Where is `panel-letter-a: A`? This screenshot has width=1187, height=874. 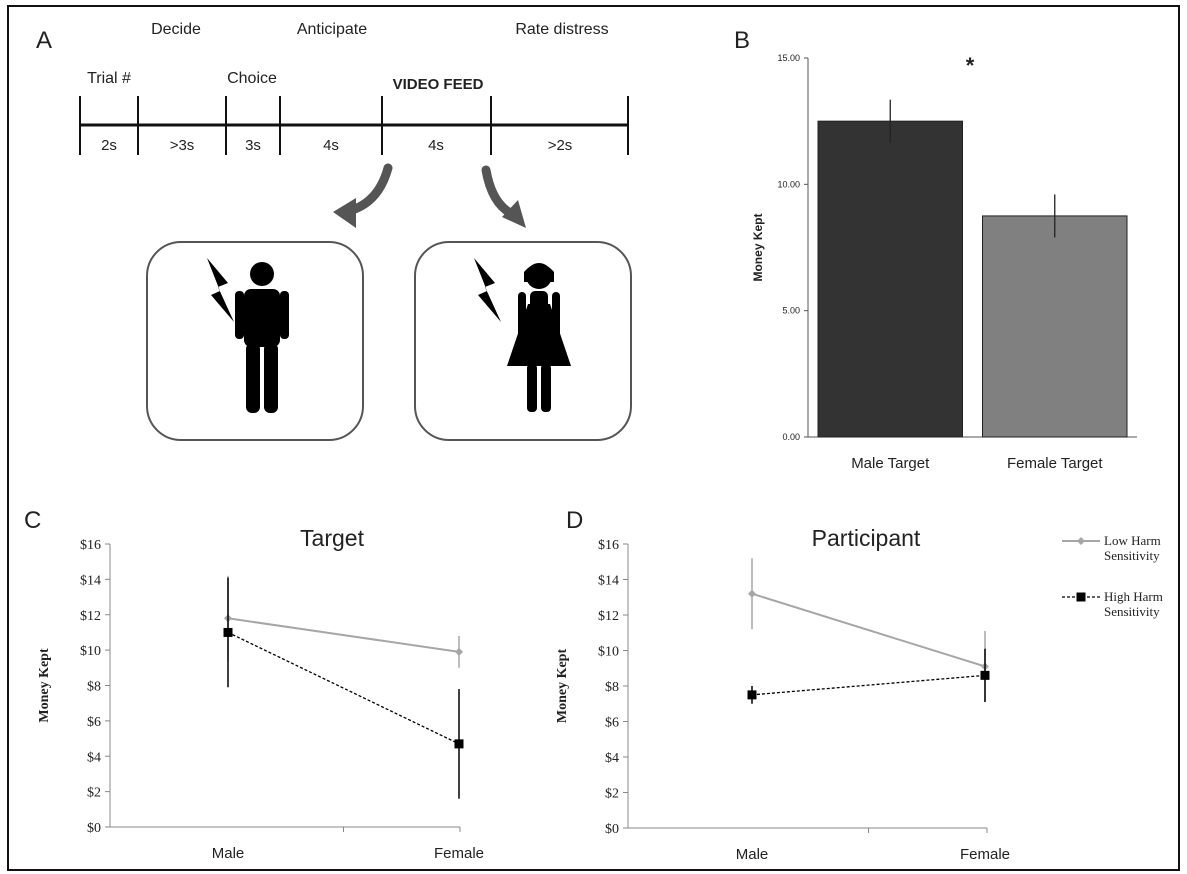 panel-letter-a: A is located at coordinates (44, 40).